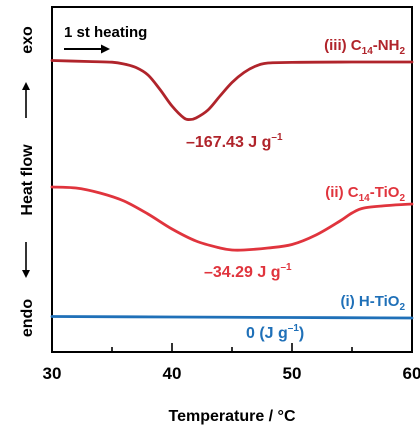 The image size is (420, 428). I want to click on y-axis-label: Heat flow, so click(27, 180).